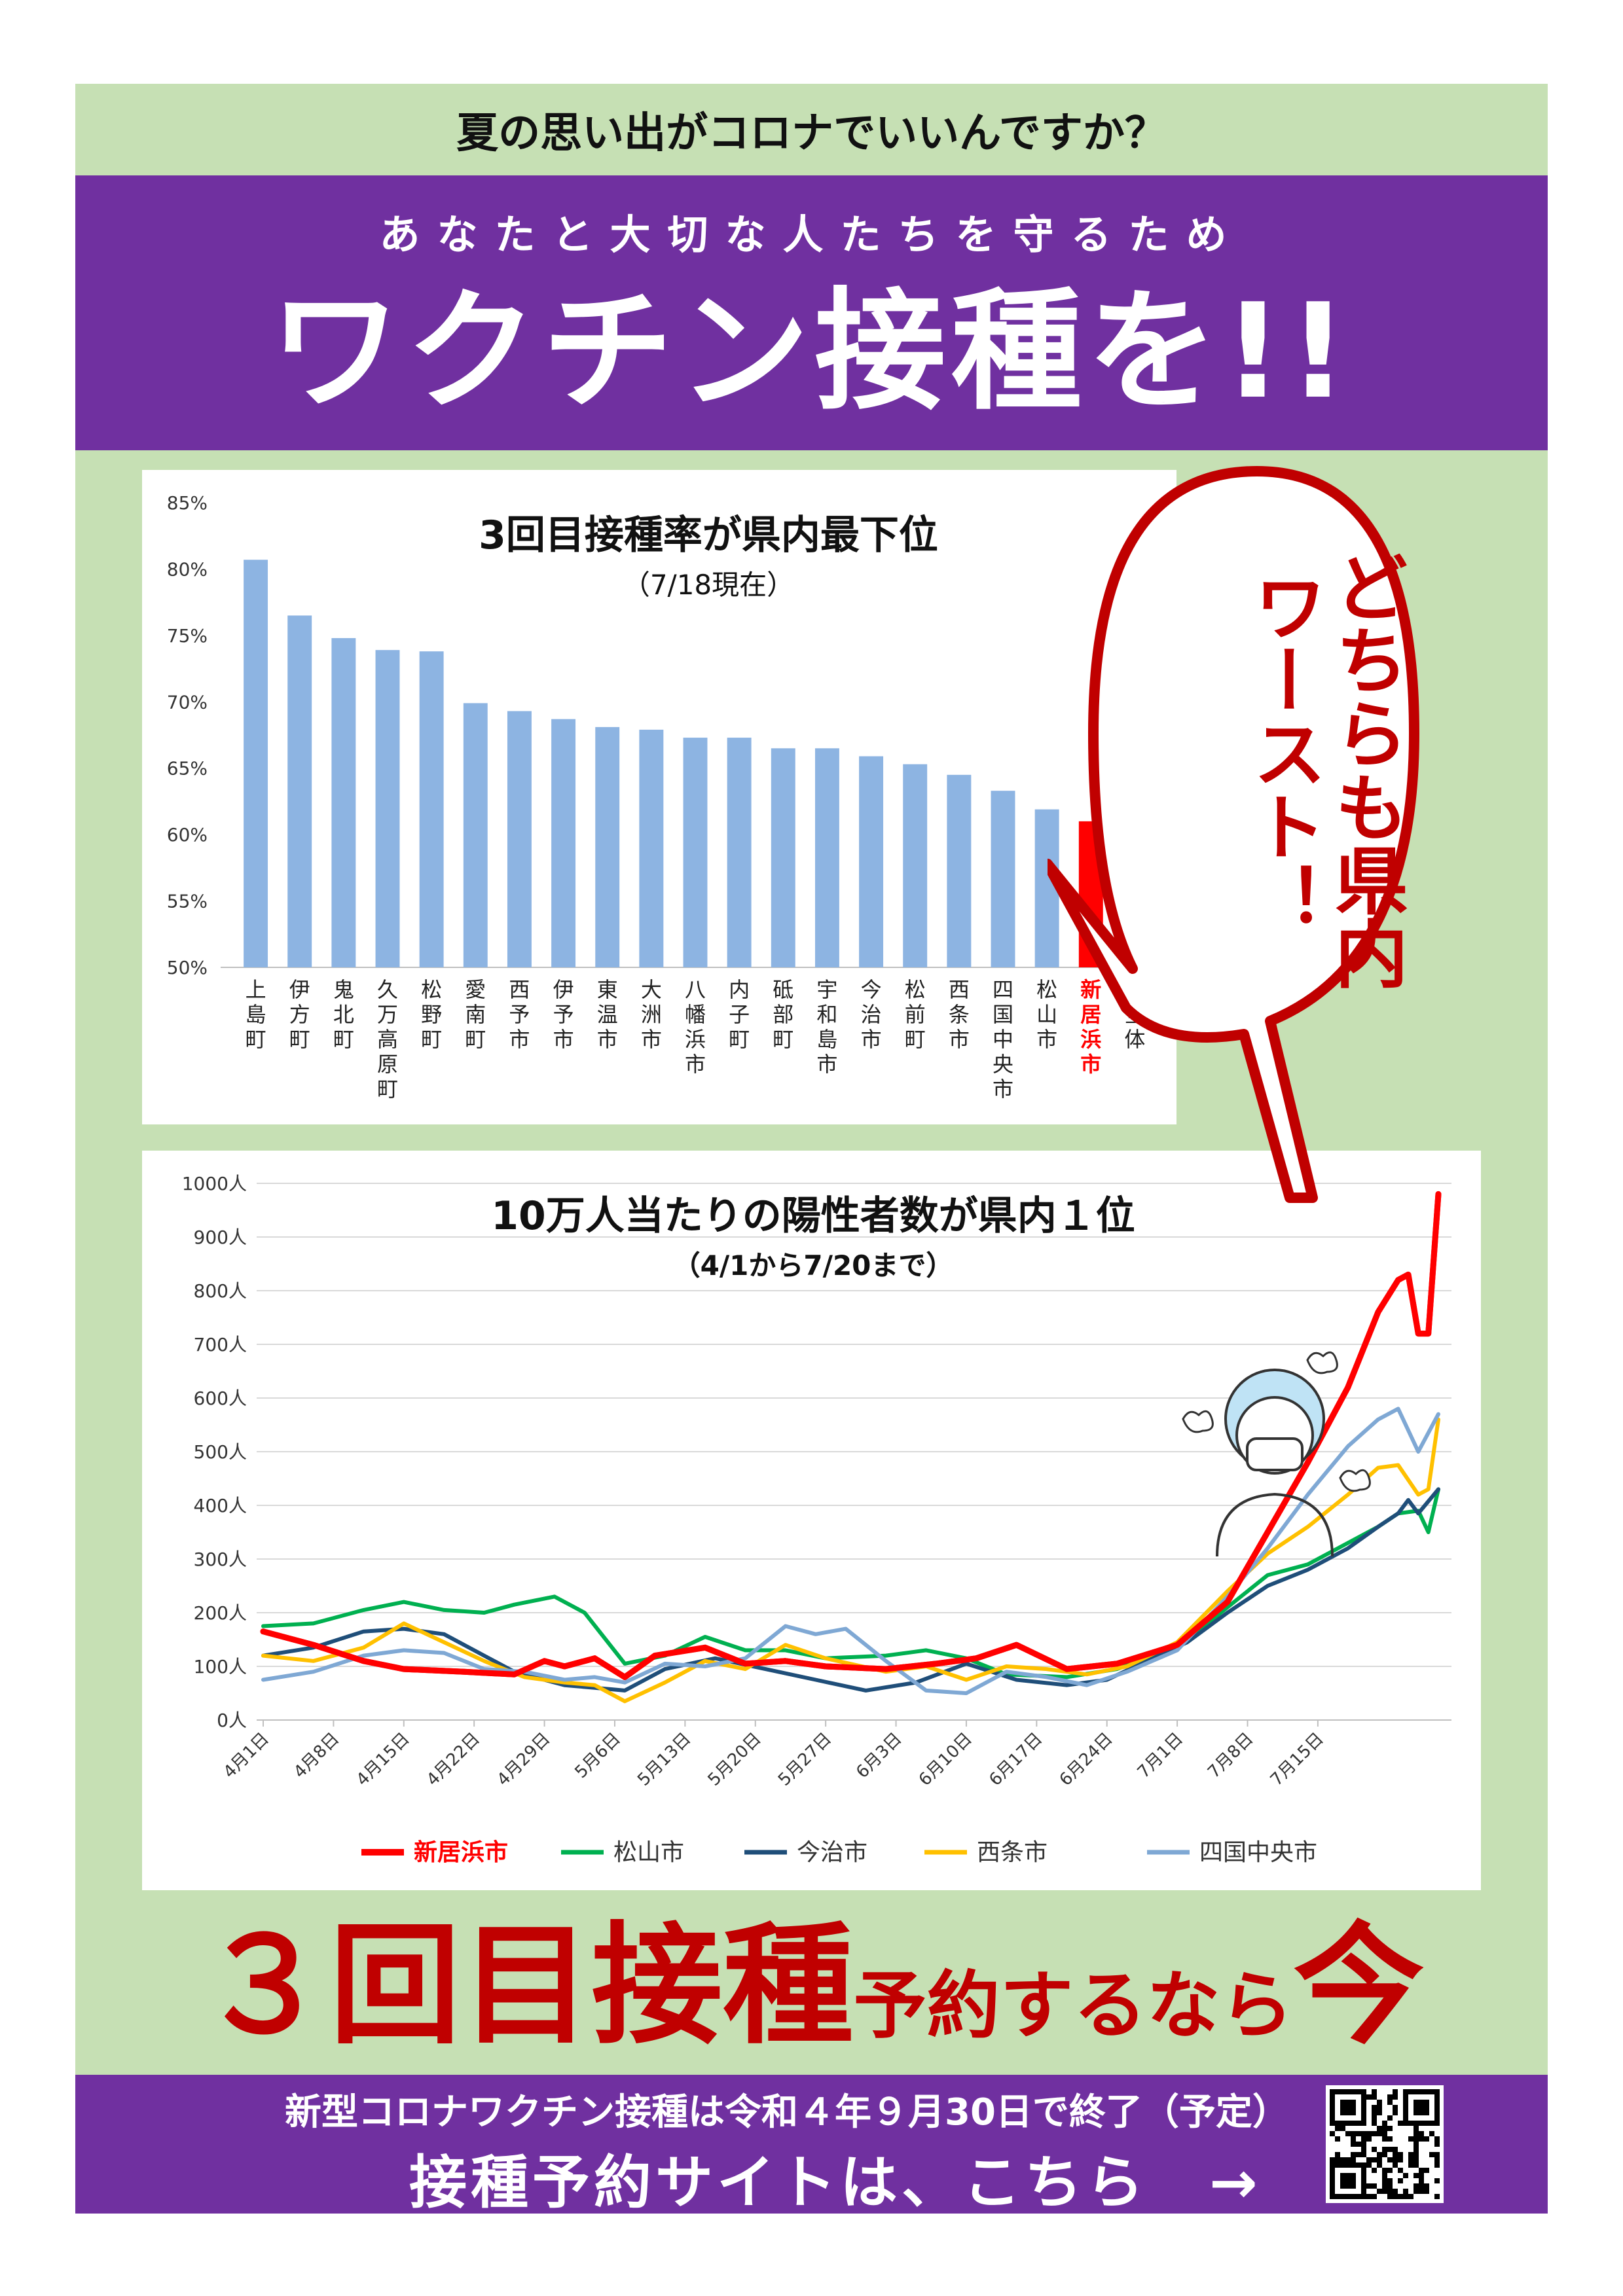 The image size is (1623, 2296). What do you see at coordinates (187, 503) in the screenshot?
I see `y-tick-label: 85%` at bounding box center [187, 503].